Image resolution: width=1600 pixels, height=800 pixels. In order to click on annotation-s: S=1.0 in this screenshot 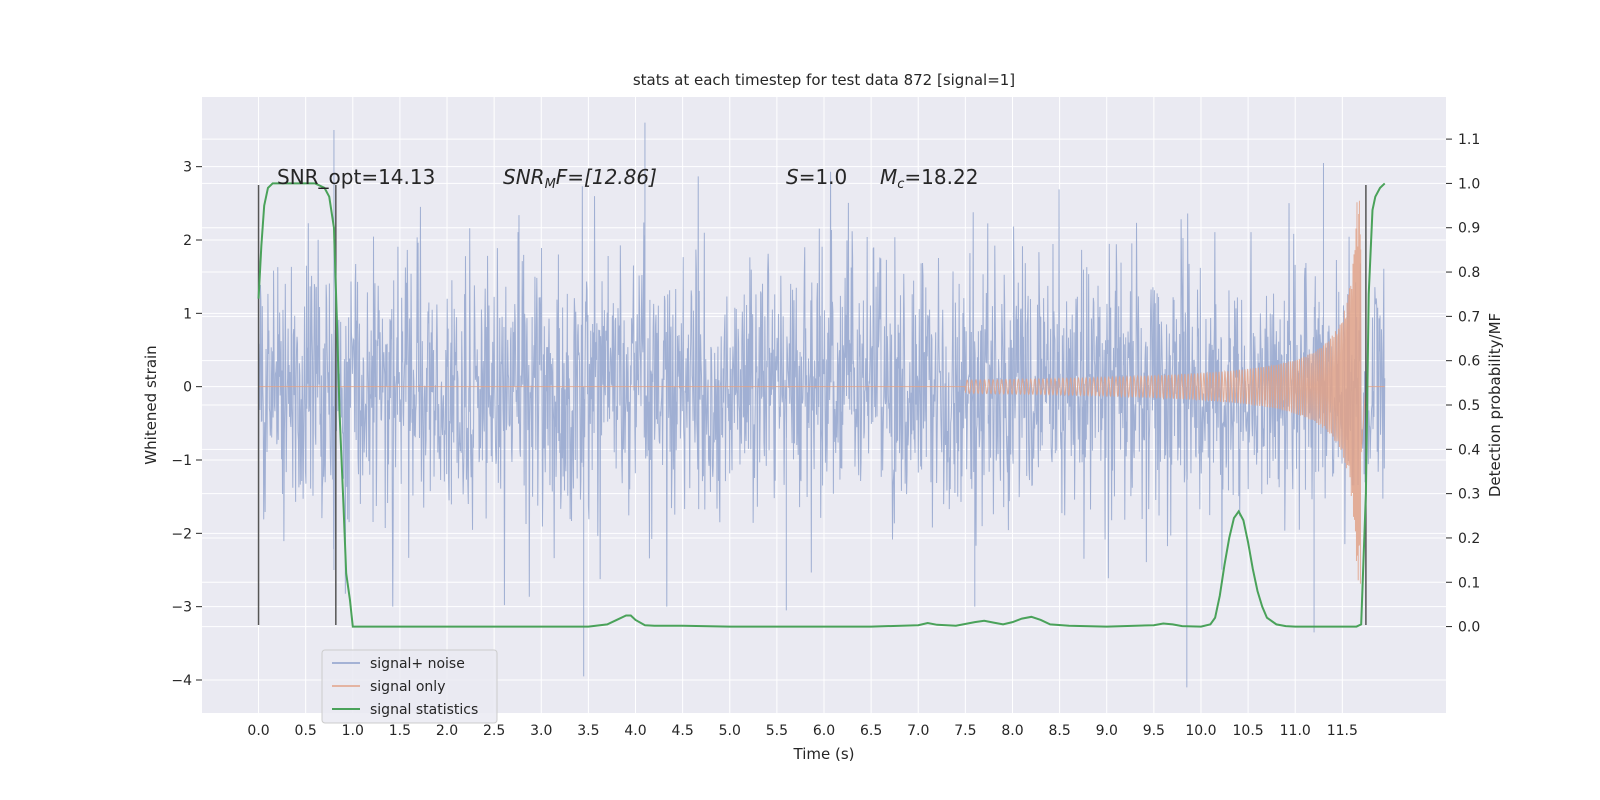, I will do `click(816, 177)`.